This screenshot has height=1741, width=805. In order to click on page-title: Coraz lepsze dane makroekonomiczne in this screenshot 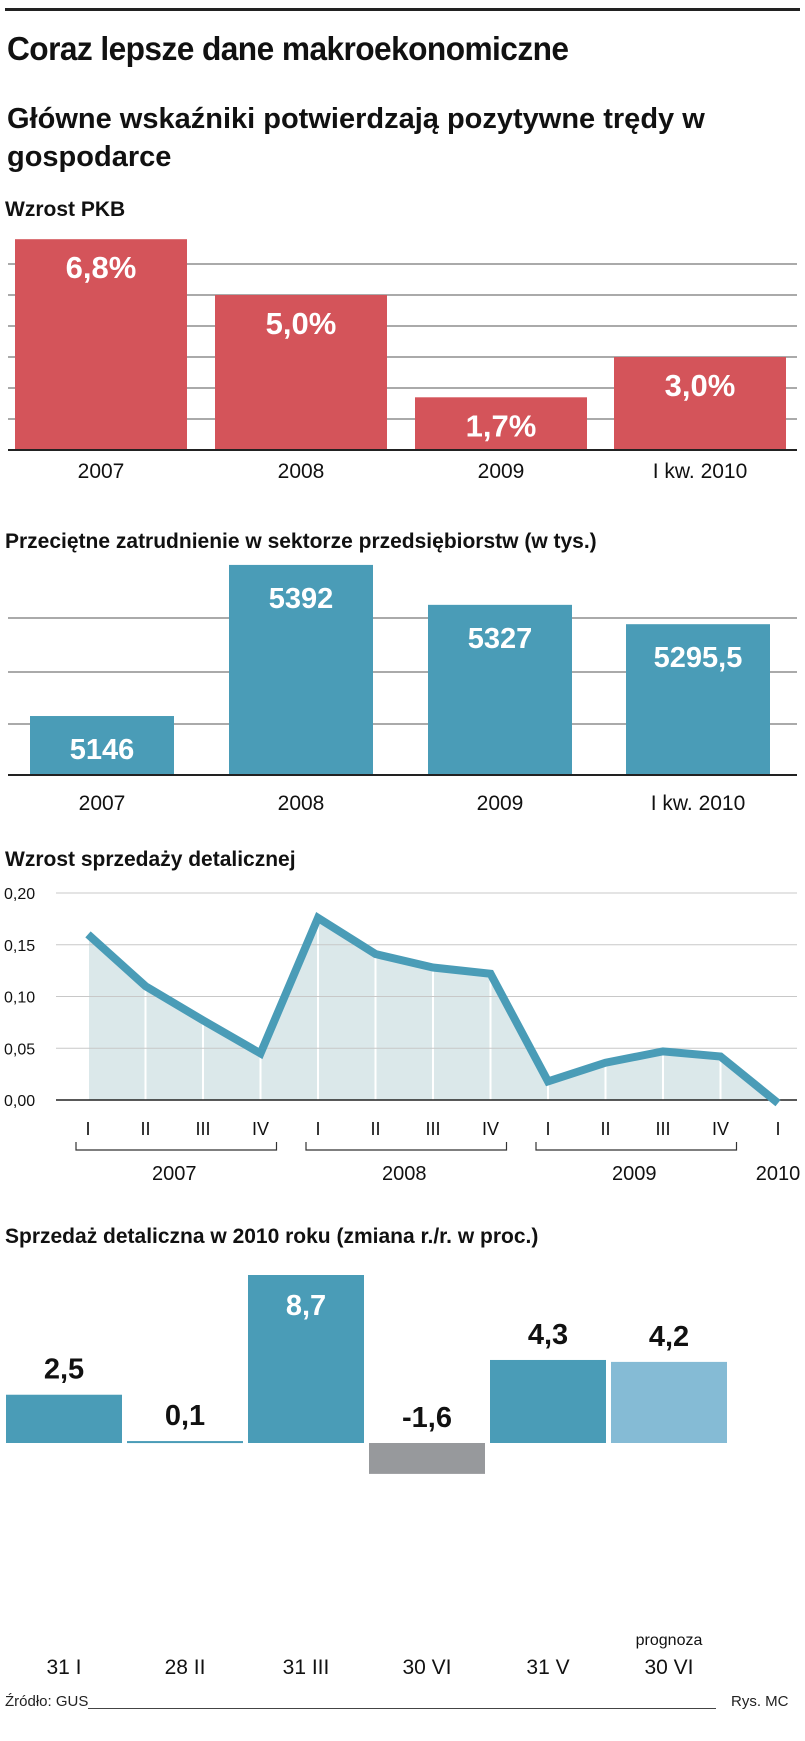, I will do `click(288, 48)`.